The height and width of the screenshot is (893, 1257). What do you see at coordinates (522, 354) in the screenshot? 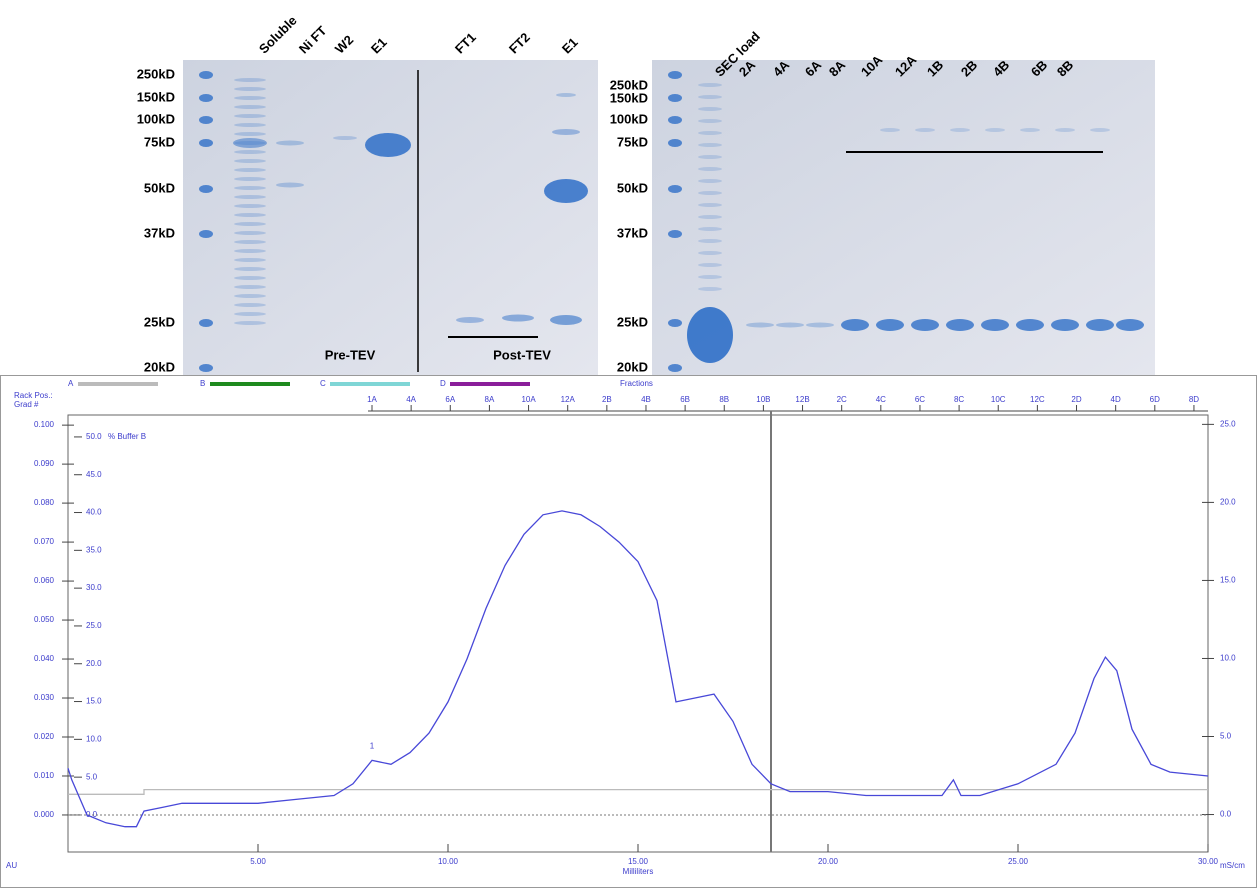
I see `gel-annotation: Post-TEV` at bounding box center [522, 354].